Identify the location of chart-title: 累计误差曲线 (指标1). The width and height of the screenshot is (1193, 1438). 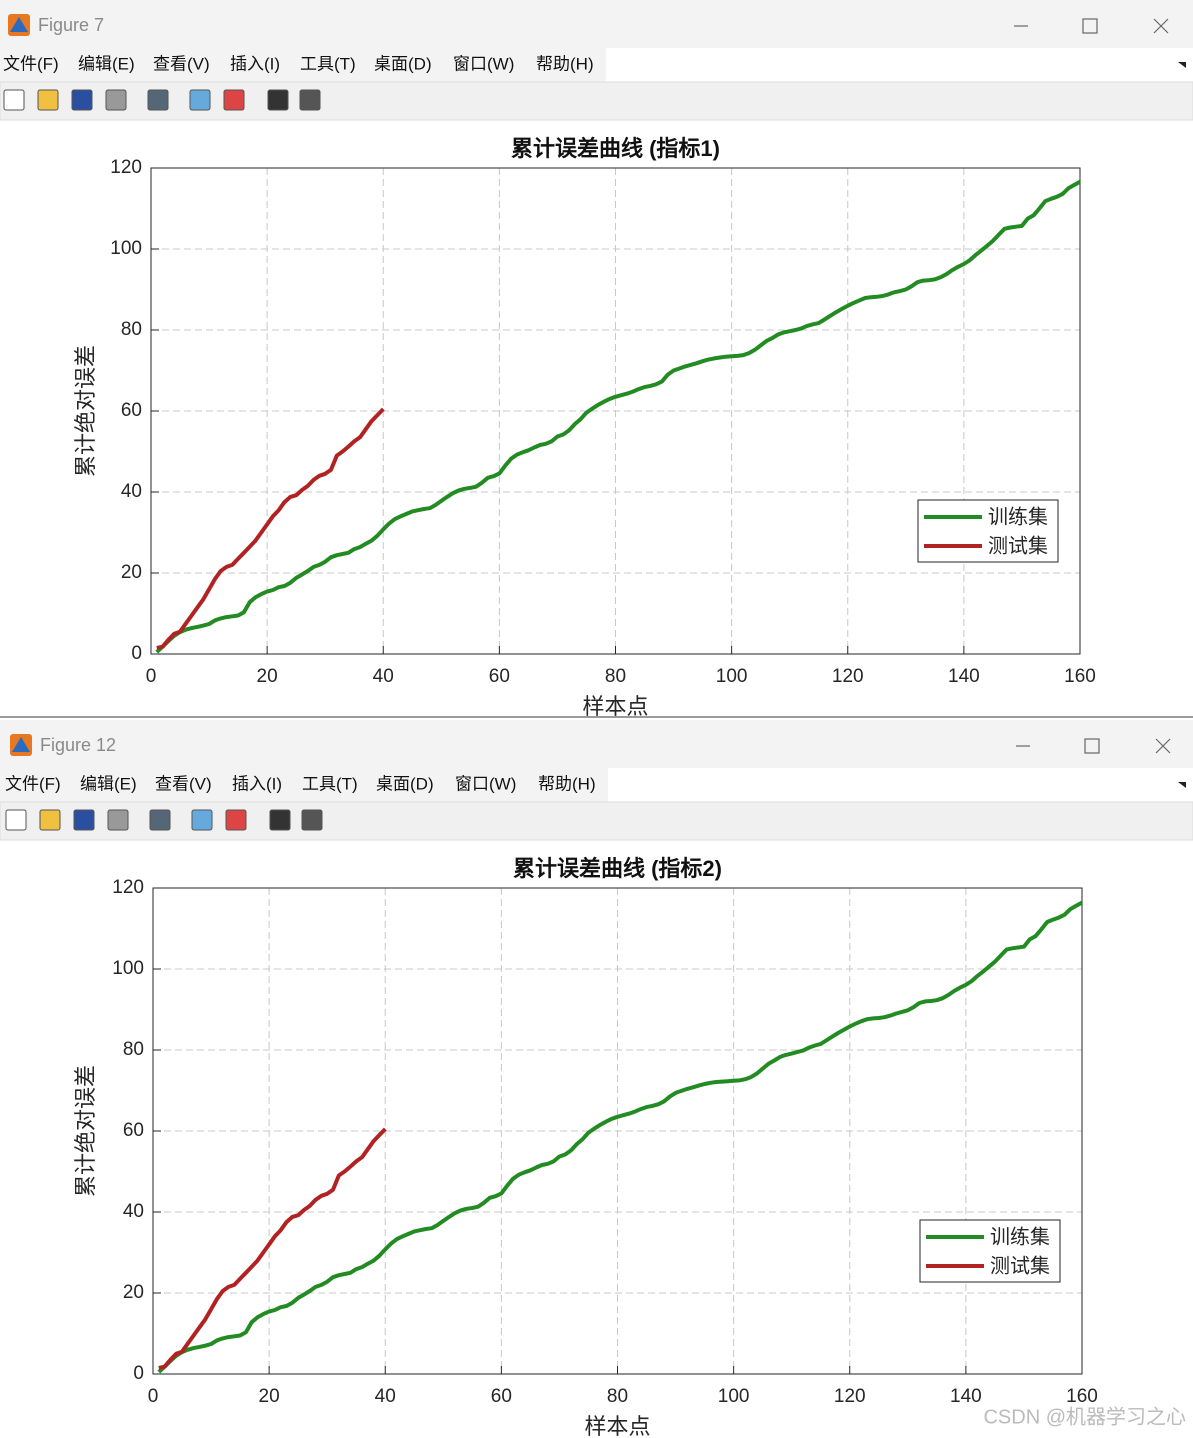
(615, 148).